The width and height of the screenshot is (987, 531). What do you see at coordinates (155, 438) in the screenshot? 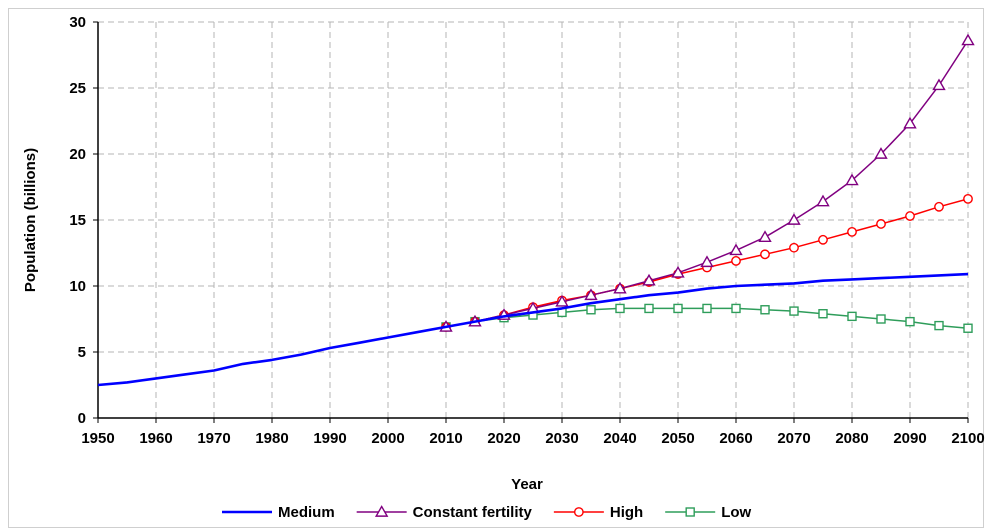
I see `x-tick-label: 1960` at bounding box center [155, 438].